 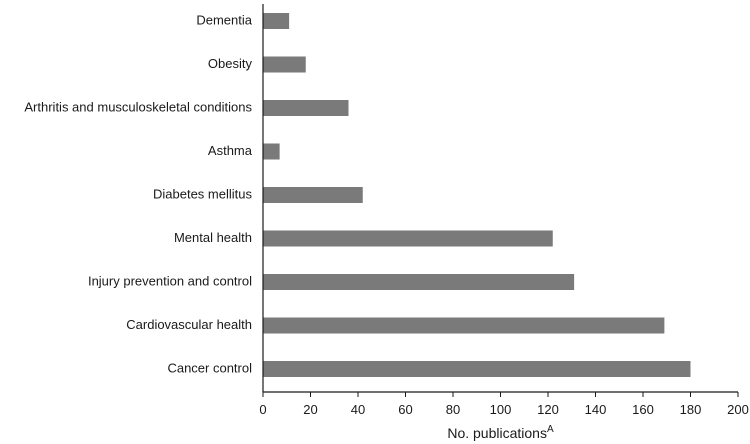 I want to click on bar-dementia, so click(x=276, y=21).